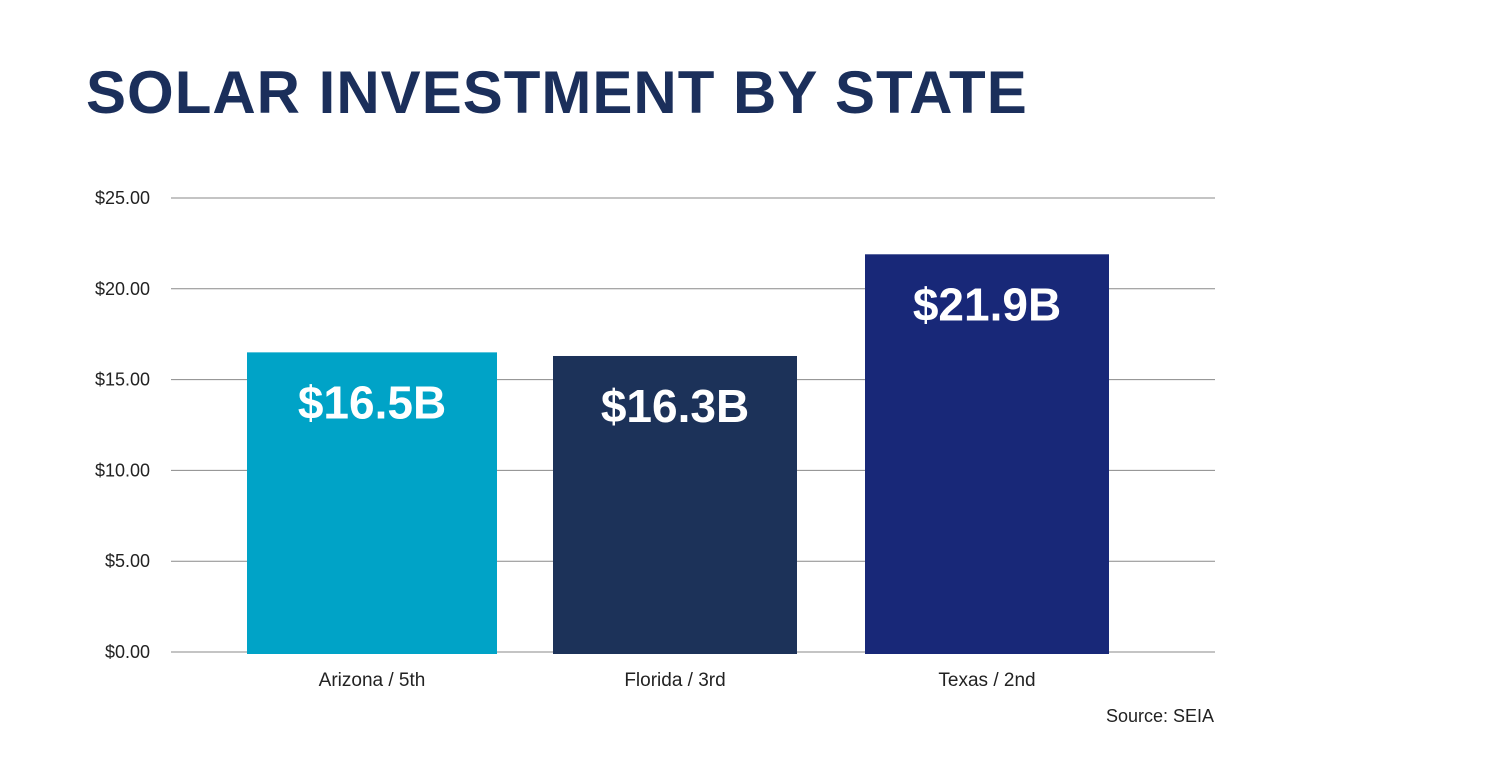 The width and height of the screenshot is (1500, 784). I want to click on data-label: $21.9B, so click(987, 304).